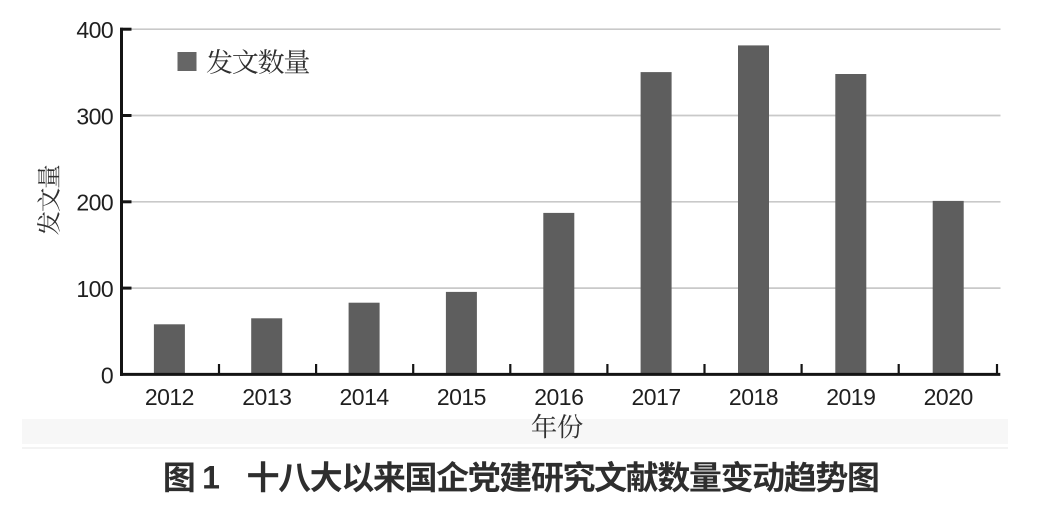  I want to click on svg-text: 300, so click(94, 116).